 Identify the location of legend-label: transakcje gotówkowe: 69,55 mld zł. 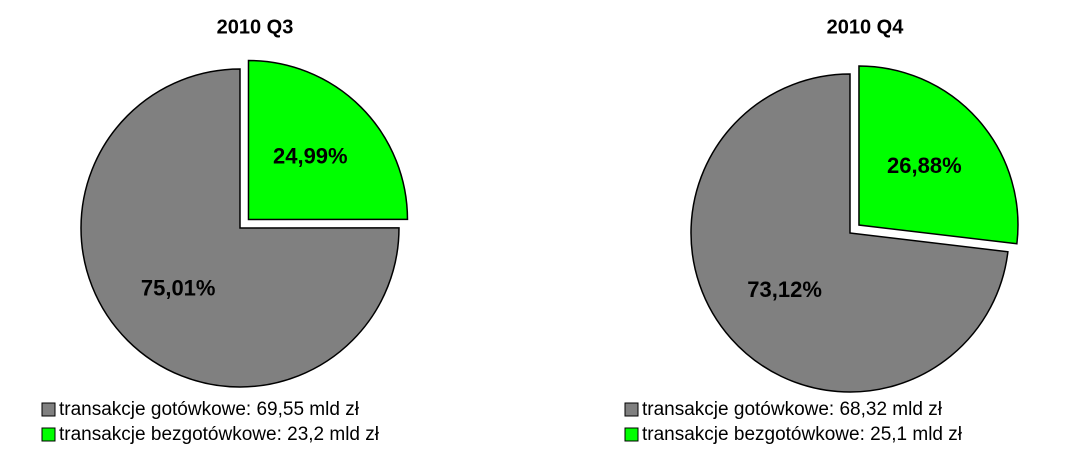
(209, 409).